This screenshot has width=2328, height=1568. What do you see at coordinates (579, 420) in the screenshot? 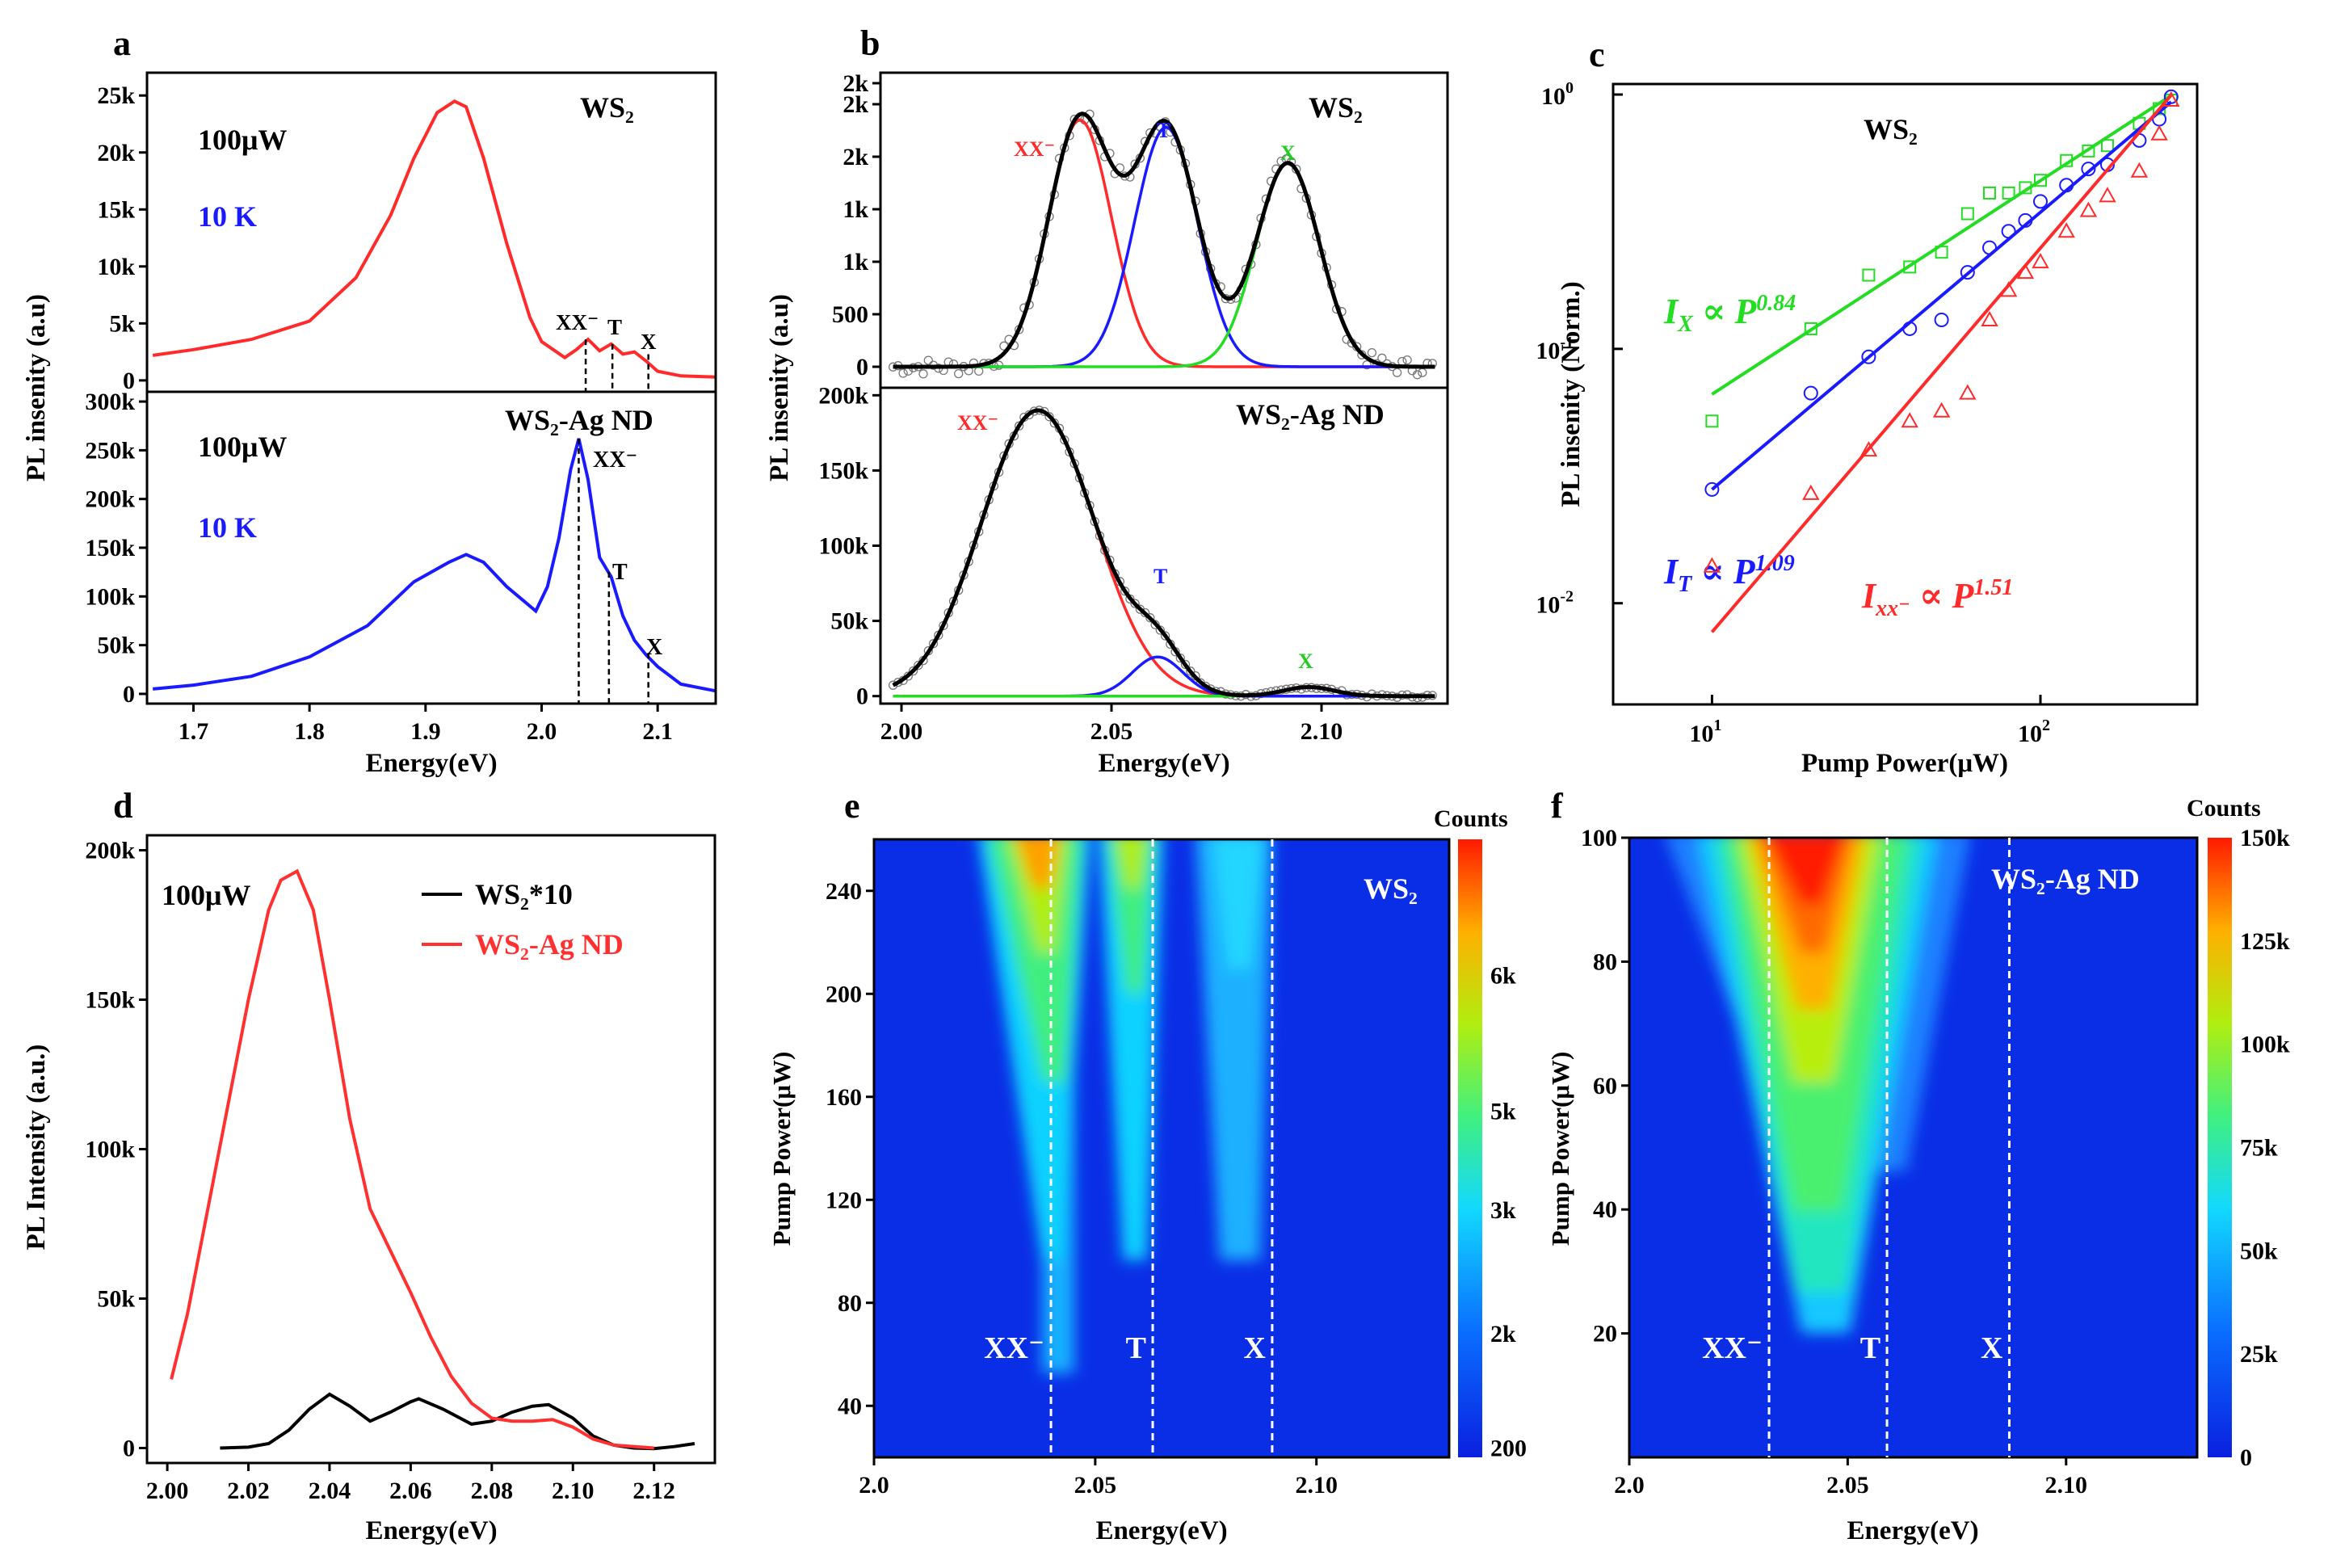
I see `a-bot-sample: WS₂-Ag ND` at bounding box center [579, 420].